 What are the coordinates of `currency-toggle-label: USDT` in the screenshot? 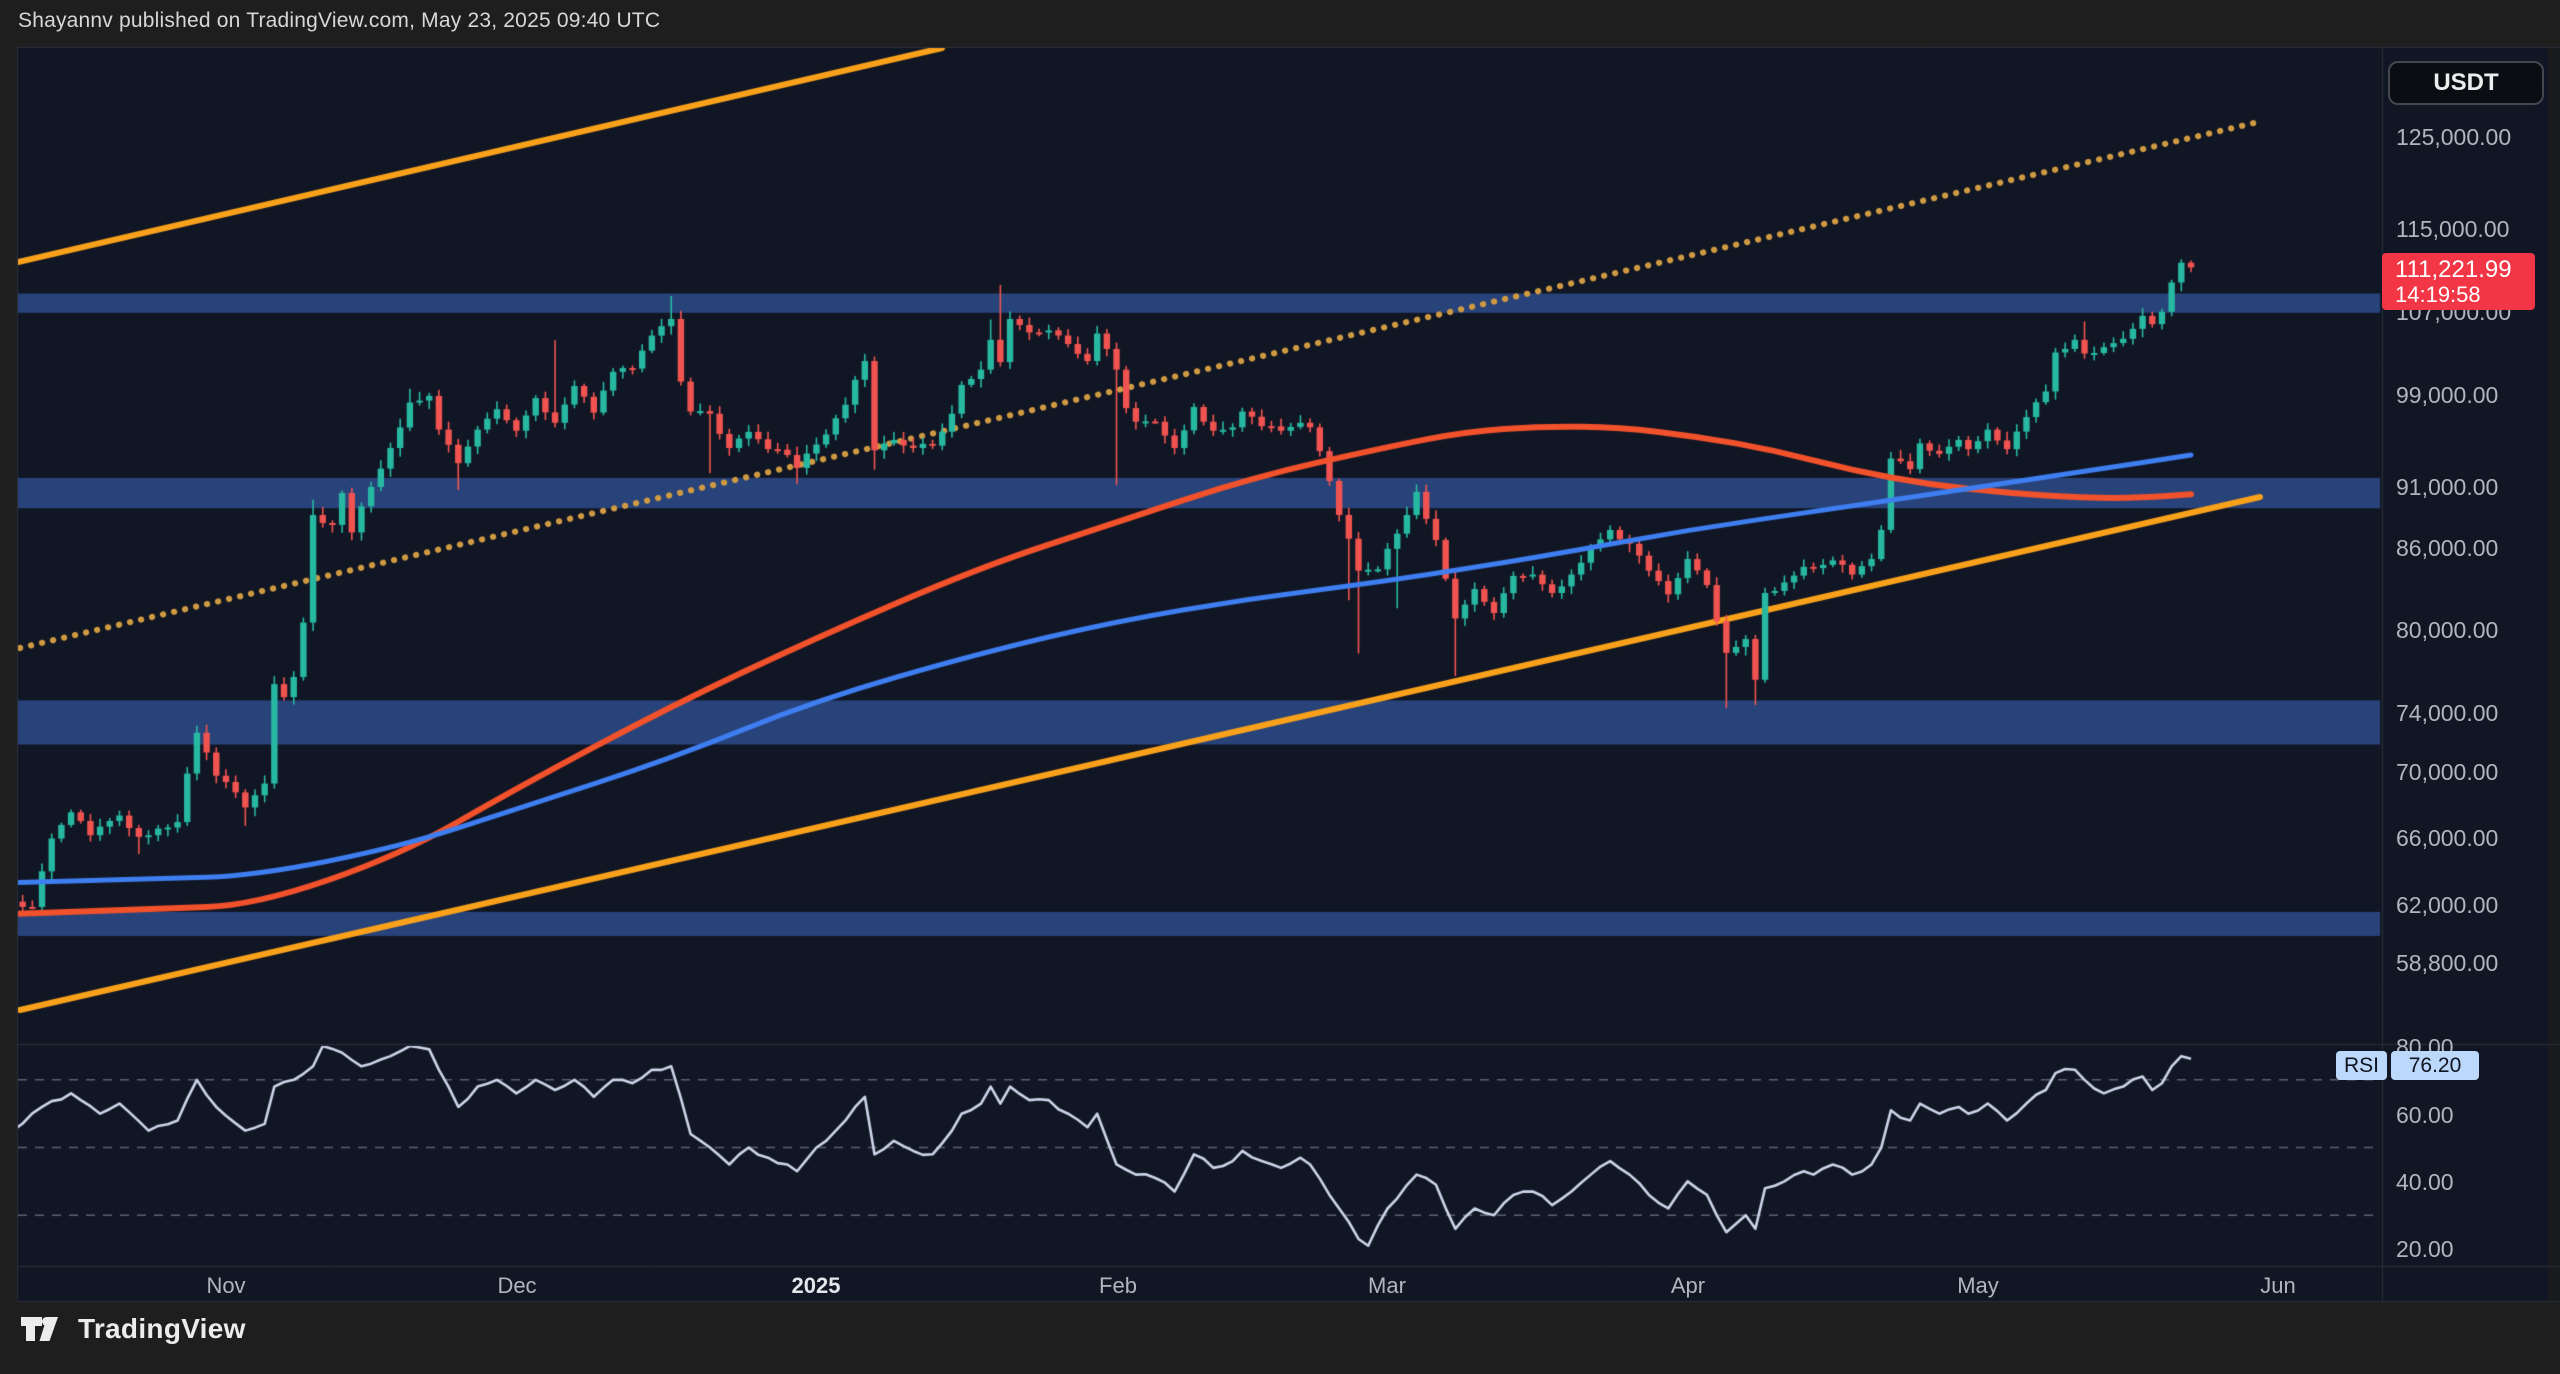 It's located at (2466, 82).